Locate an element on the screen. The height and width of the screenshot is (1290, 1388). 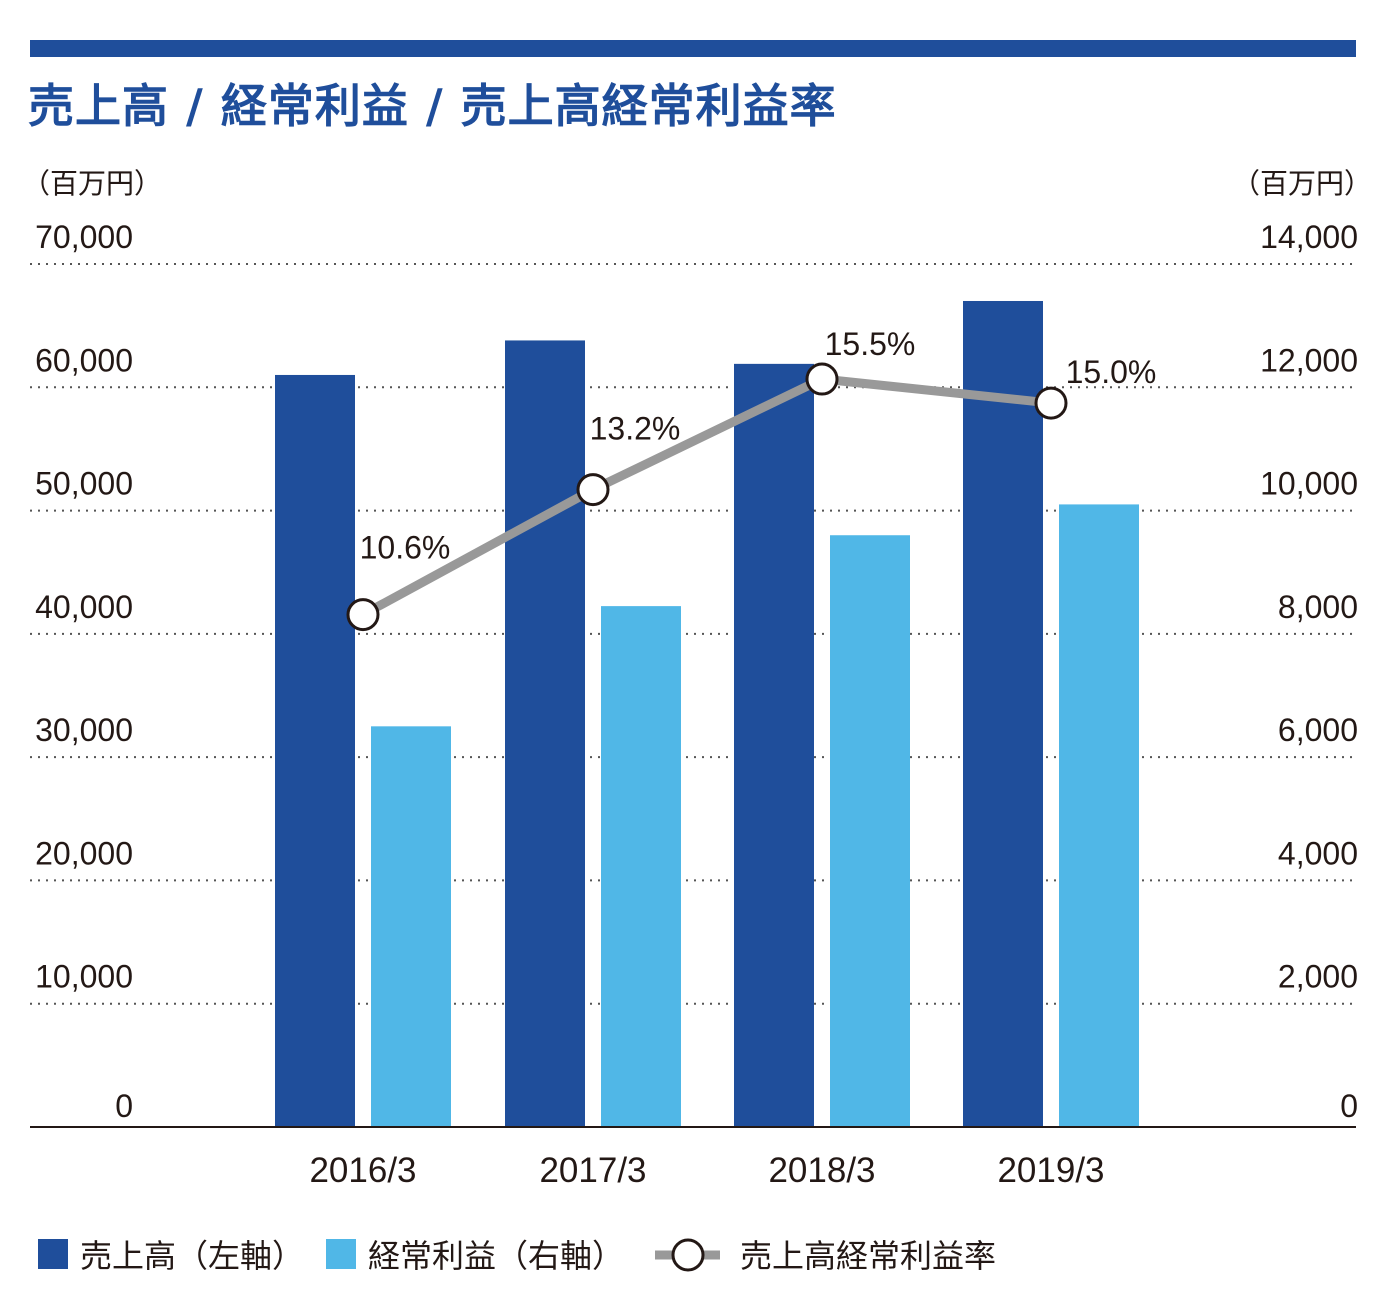
left-axis-unit: （百万円） is located at coordinates (92, 183).